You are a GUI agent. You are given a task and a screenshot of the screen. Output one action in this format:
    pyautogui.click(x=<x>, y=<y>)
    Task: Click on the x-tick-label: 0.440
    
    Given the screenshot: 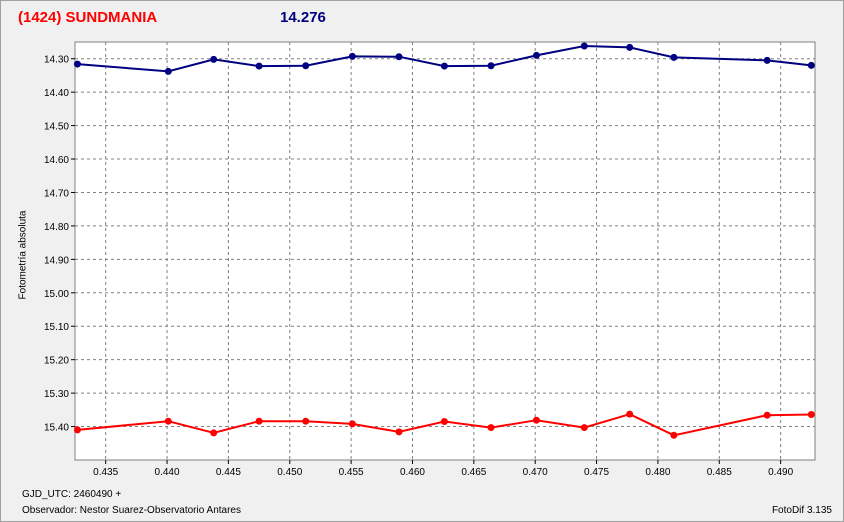 What is the action you would take?
    pyautogui.click(x=167, y=472)
    